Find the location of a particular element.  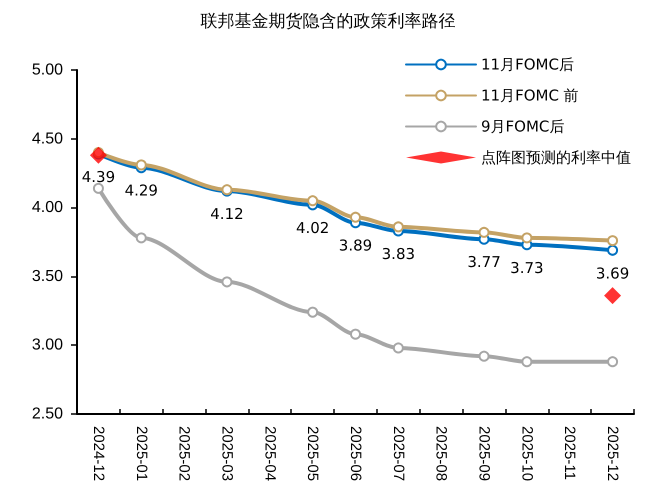

data-label: 3.73 is located at coordinates (527, 267).